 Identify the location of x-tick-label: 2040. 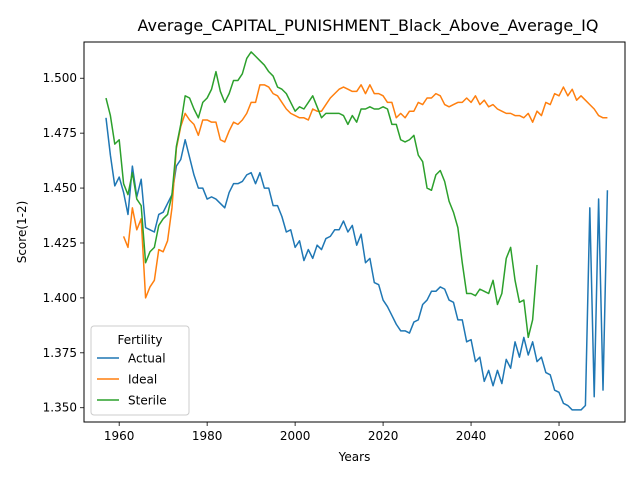
(471, 436).